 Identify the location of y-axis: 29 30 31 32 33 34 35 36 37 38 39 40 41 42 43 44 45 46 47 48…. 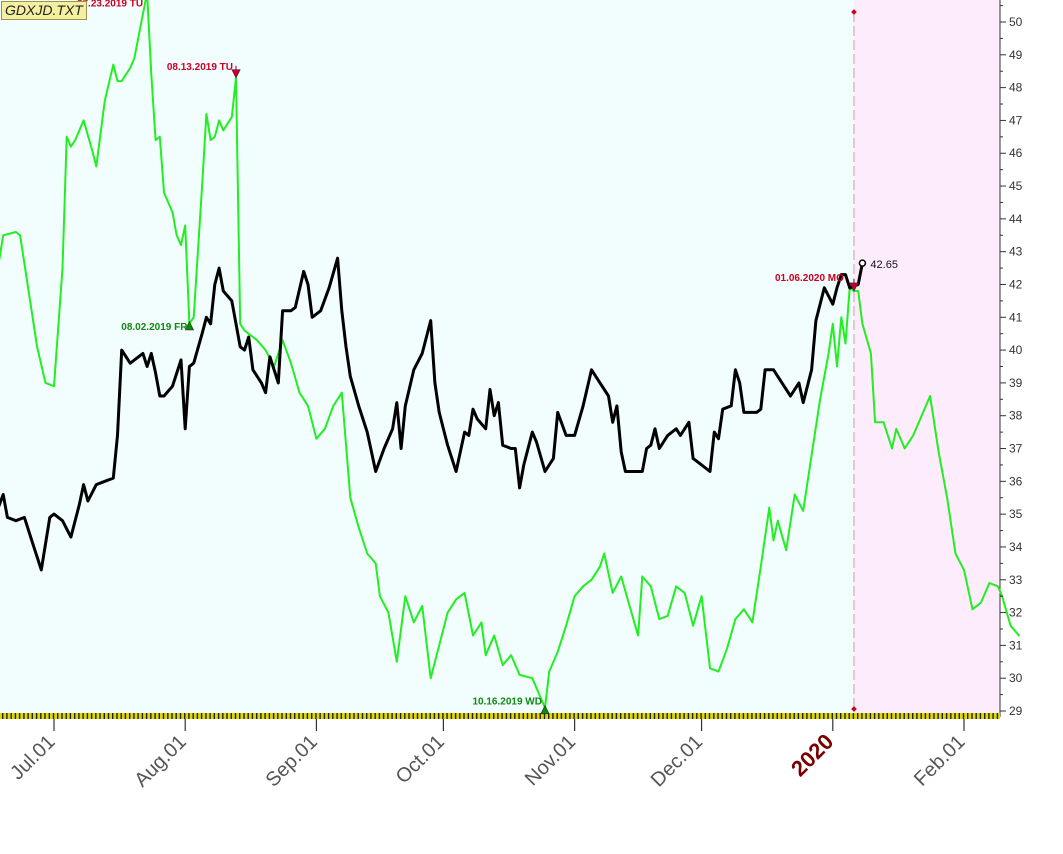
(1011, 361).